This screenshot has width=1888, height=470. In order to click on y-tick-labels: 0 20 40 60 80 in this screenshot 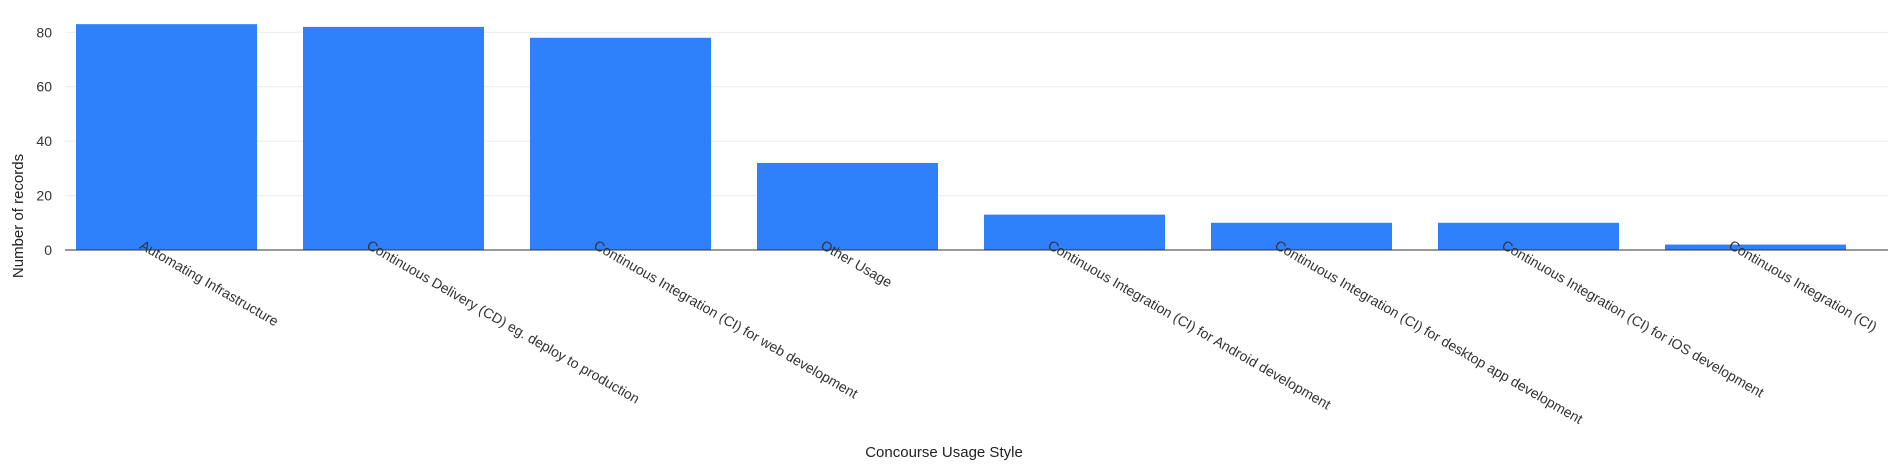, I will do `click(44, 141)`.